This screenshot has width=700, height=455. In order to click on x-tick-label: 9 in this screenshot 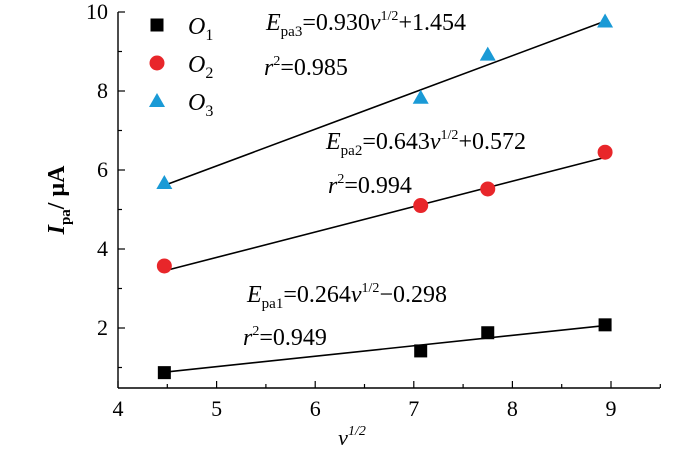, I will do `click(611, 408)`.